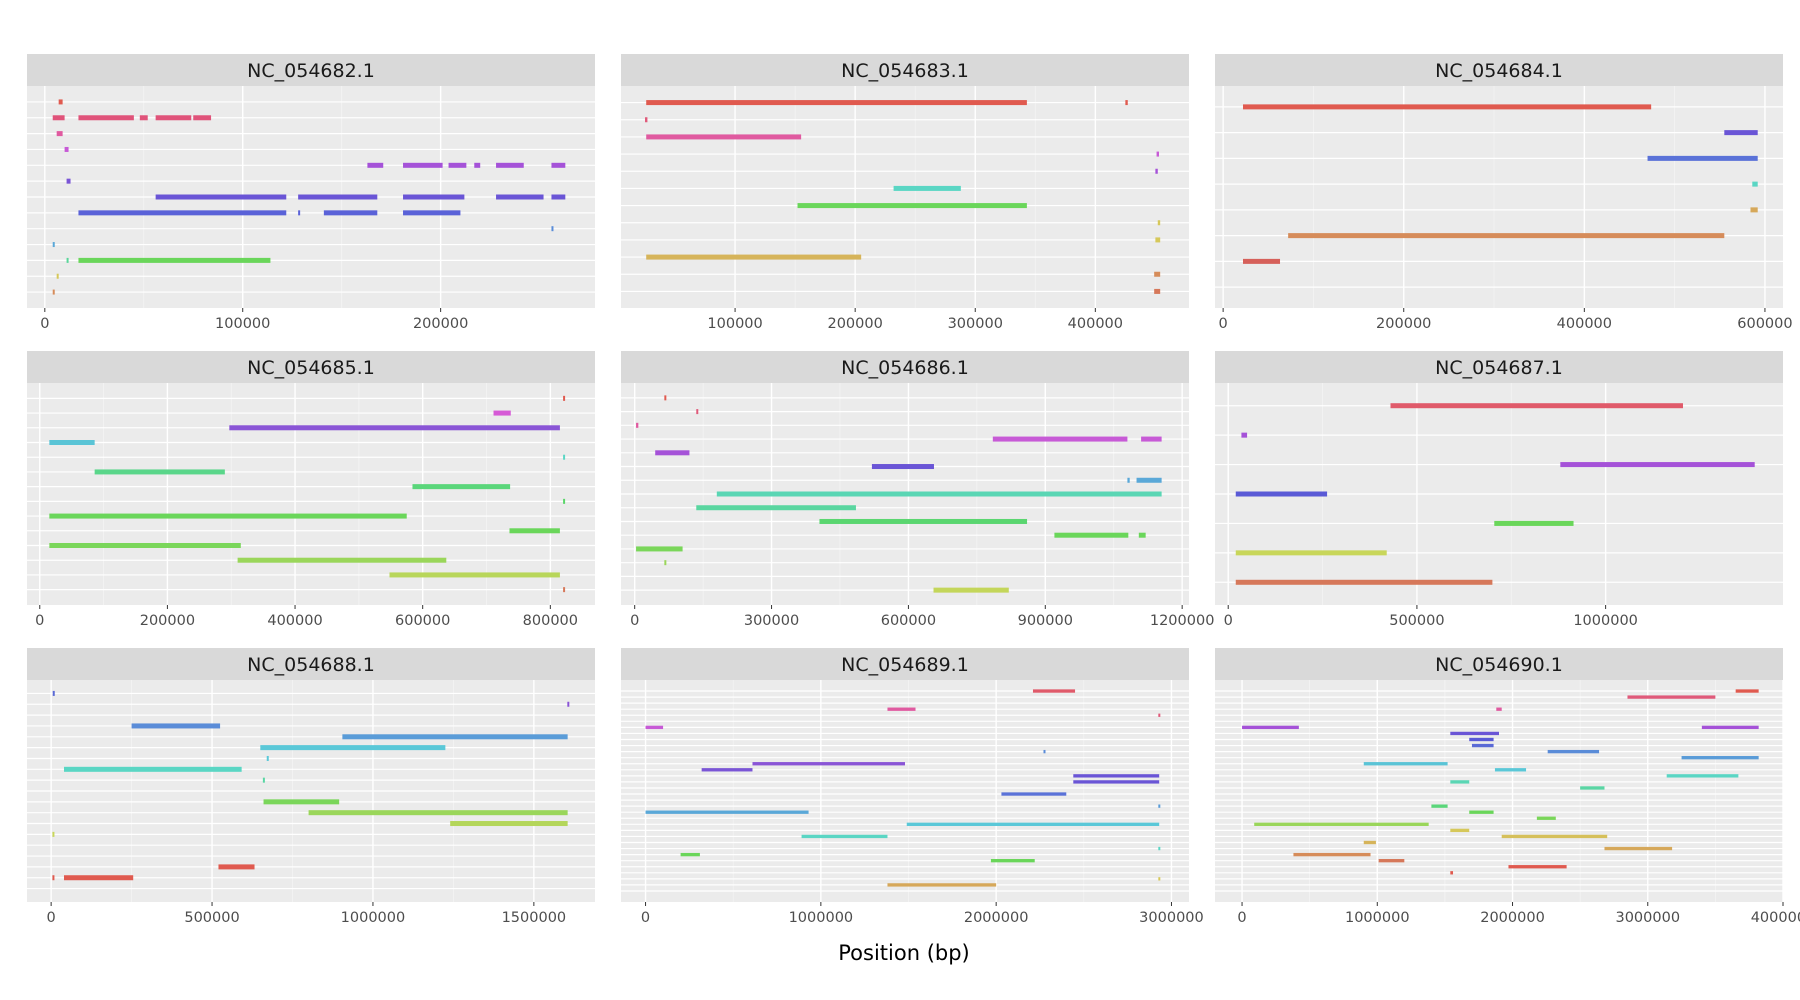 The width and height of the screenshot is (1800, 1000). I want to click on panel-title: NC_054683.1, so click(905, 71).